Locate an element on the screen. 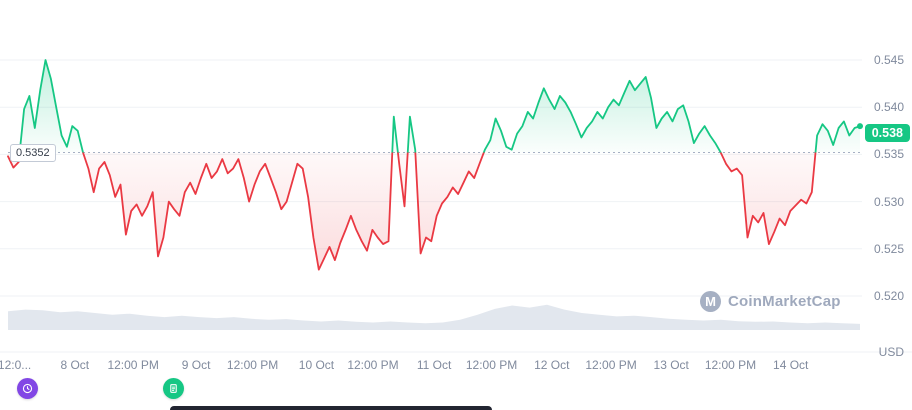  x-axis-label: 11 Oct is located at coordinates (434, 365).